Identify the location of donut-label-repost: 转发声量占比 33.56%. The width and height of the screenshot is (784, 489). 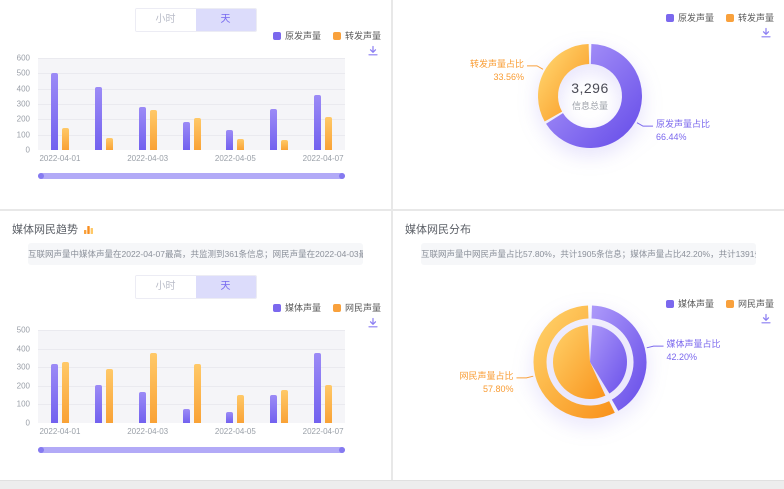
(497, 71).